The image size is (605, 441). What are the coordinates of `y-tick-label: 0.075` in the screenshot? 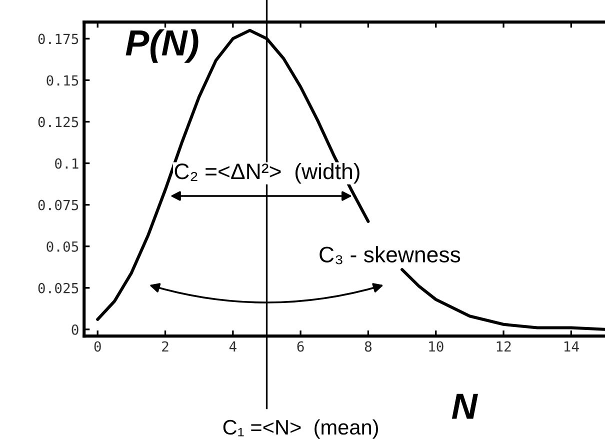 It's located at (58, 205).